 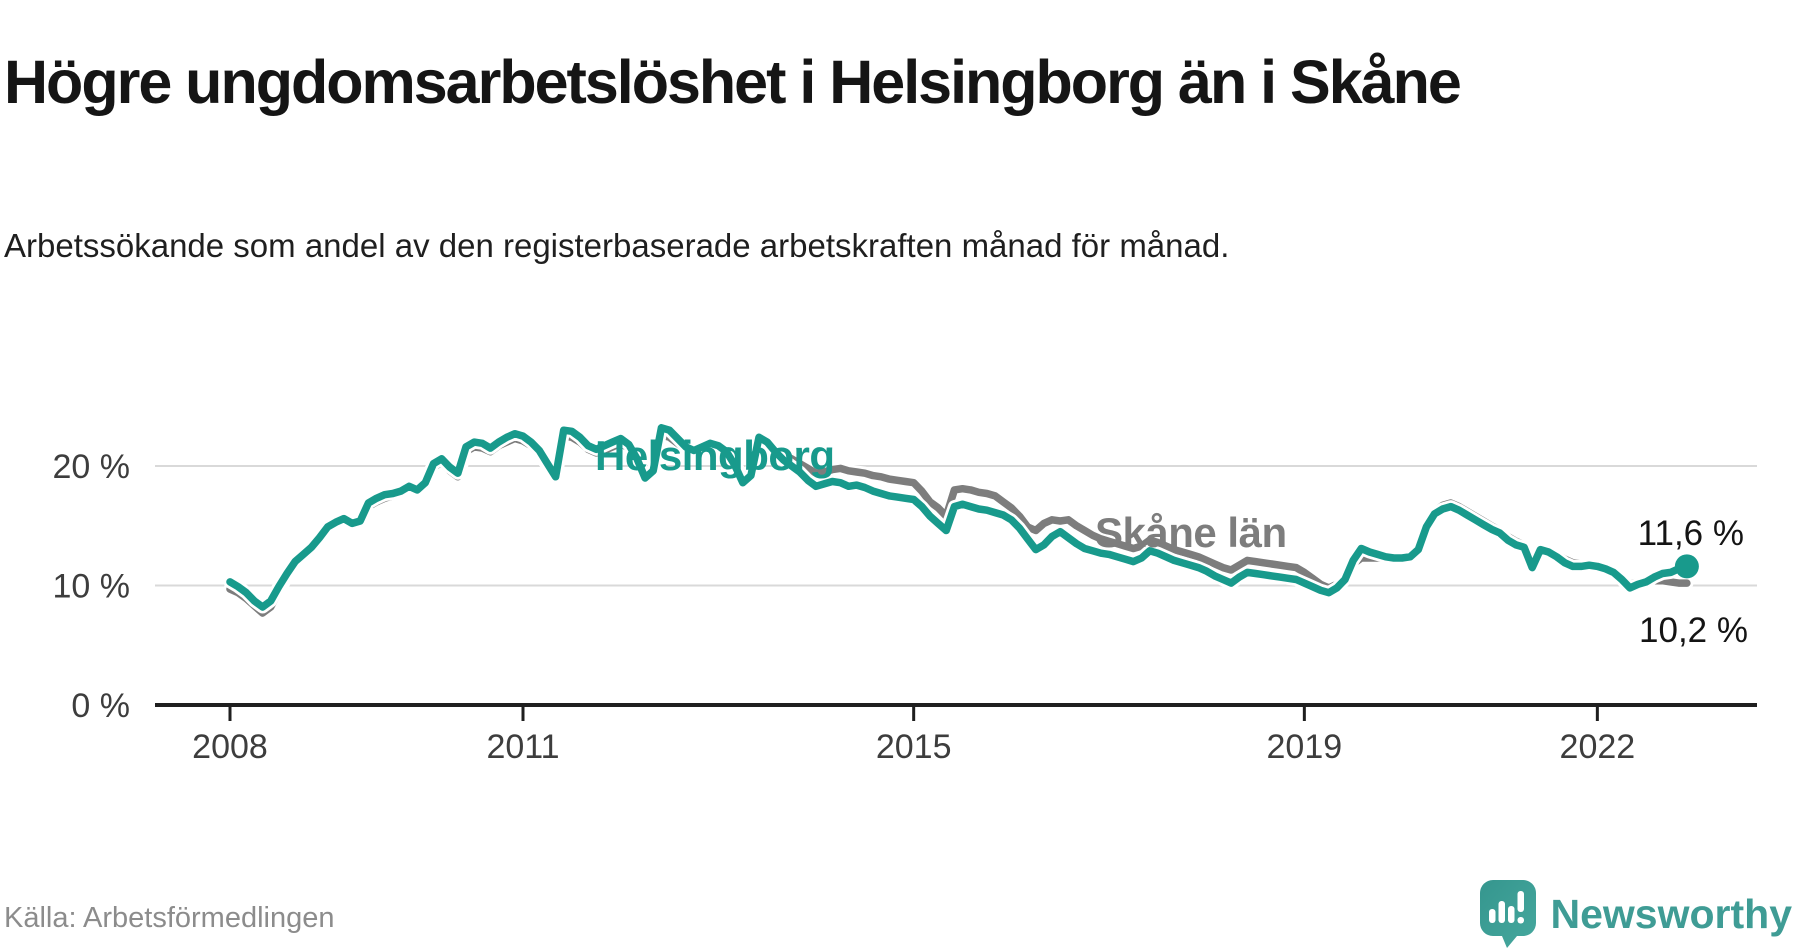 What do you see at coordinates (522, 747) in the screenshot?
I see `x-axis-label-2011: 2011` at bounding box center [522, 747].